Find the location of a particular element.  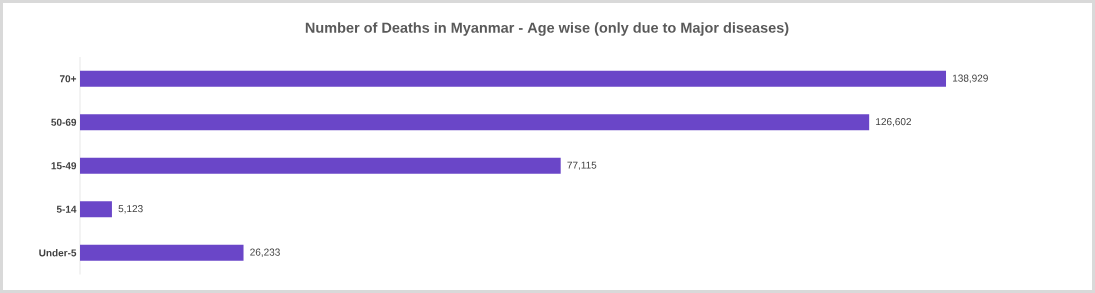

y-tick-label: Under-5 is located at coordinates (58, 253).